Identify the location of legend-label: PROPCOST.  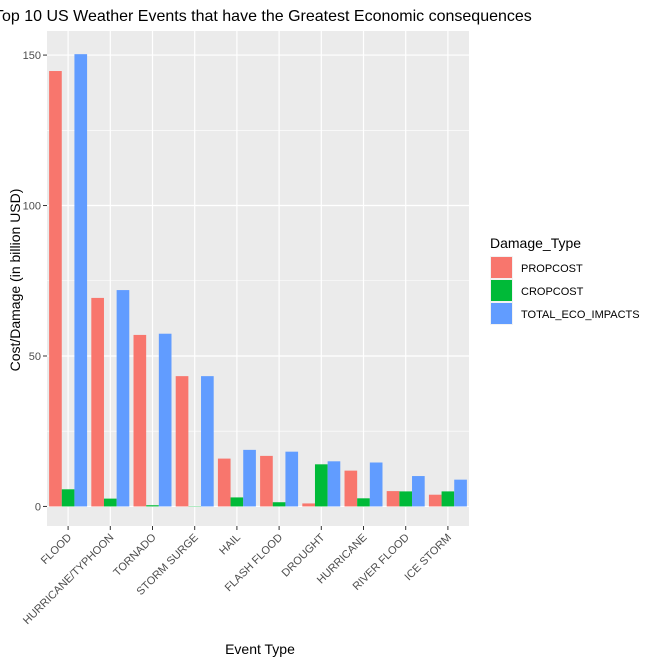
(552, 269).